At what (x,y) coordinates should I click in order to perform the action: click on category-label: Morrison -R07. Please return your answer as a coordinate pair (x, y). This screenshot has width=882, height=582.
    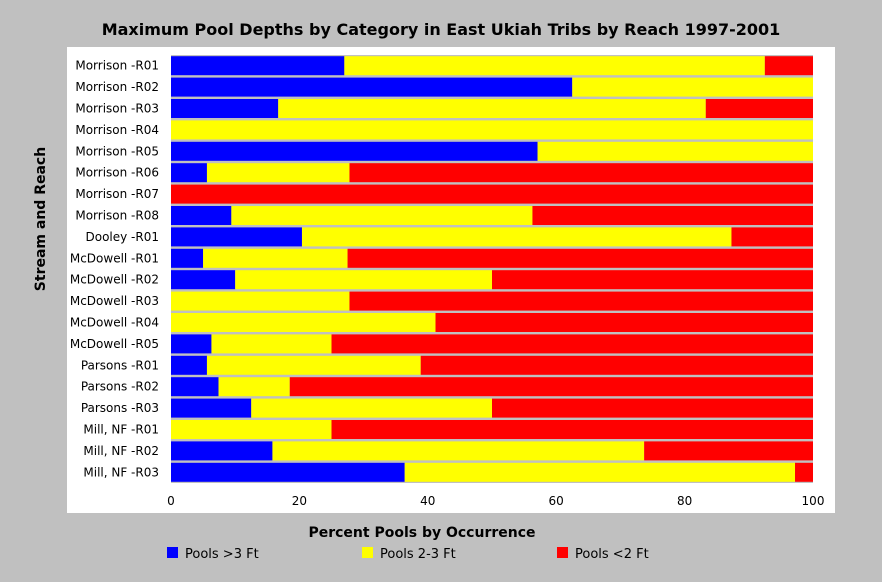
    Looking at the image, I should click on (117, 194).